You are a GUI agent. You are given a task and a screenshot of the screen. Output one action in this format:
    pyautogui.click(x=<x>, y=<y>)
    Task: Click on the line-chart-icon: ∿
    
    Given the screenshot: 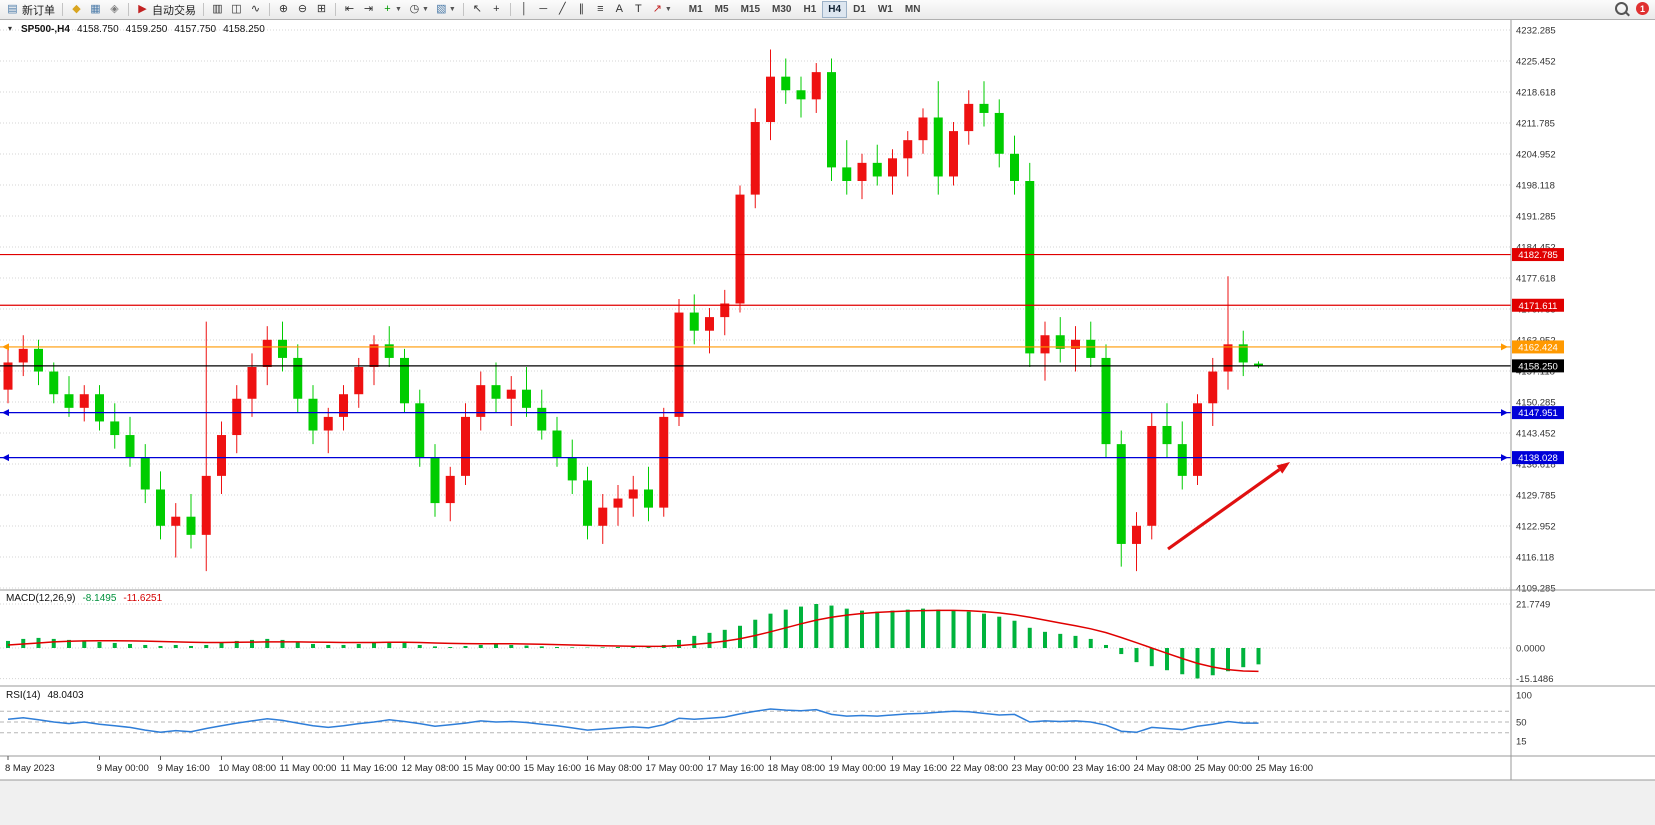 What is the action you would take?
    pyautogui.click(x=255, y=9)
    